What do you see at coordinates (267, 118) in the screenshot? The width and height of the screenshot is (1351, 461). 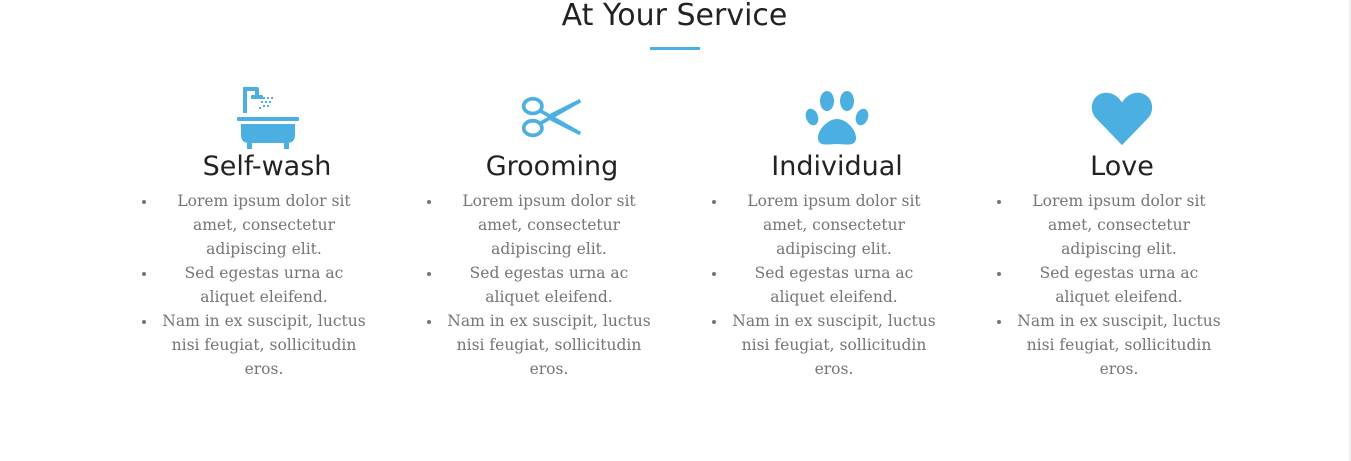 I see `bathtub-icon` at bounding box center [267, 118].